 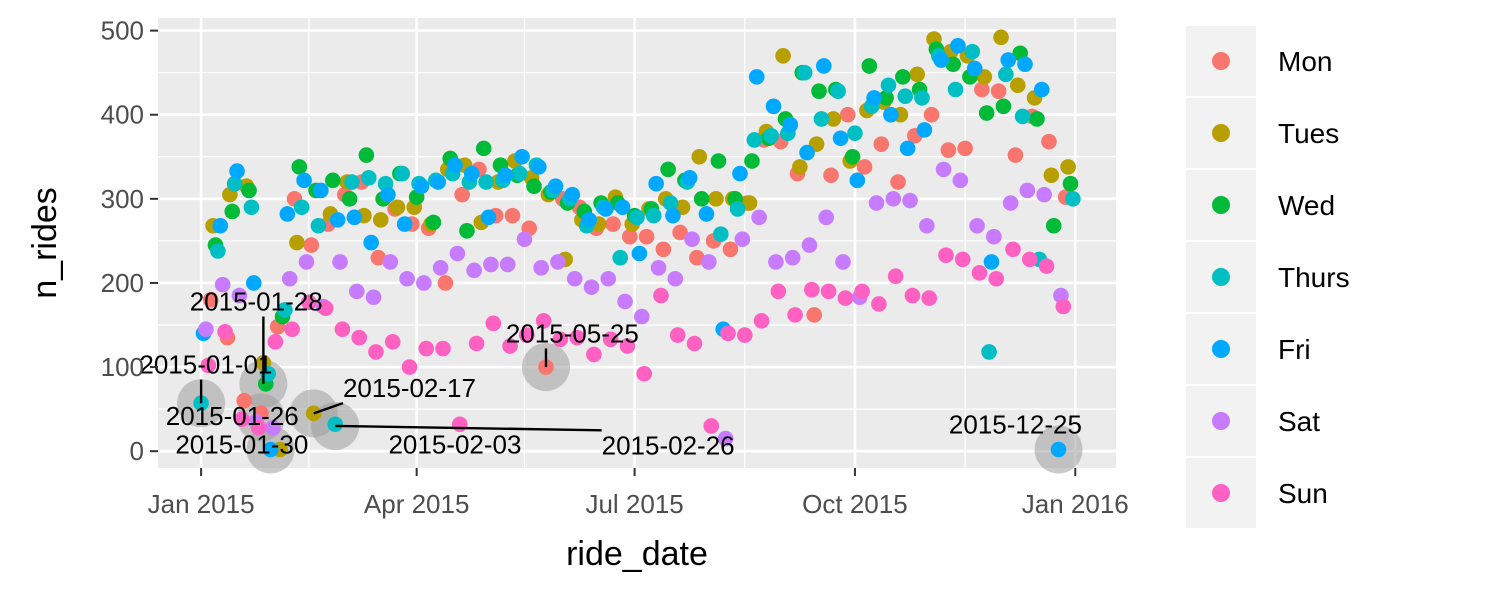 I want to click on annotation-segment, so click(x=468, y=428).